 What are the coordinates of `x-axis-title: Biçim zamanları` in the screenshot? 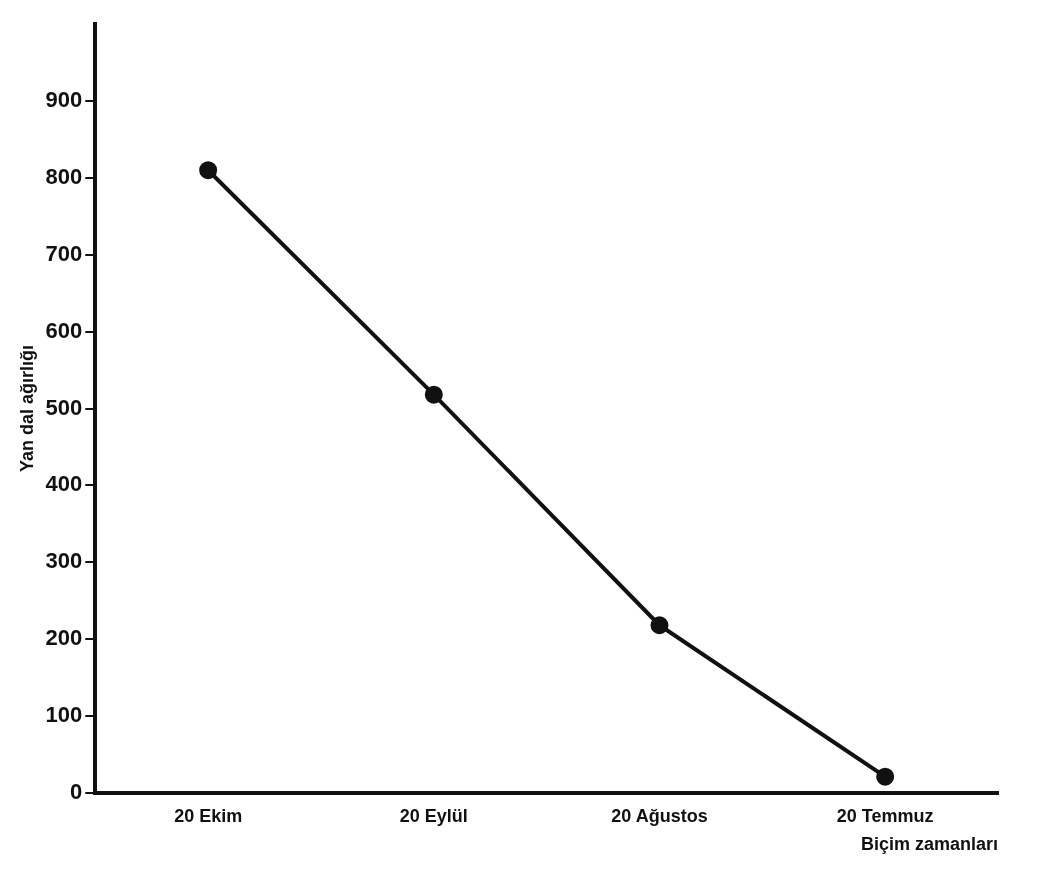 It's located at (929, 844).